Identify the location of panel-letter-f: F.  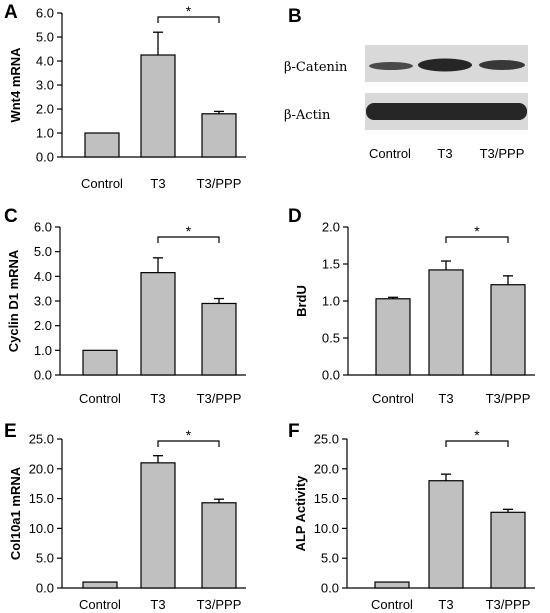
(294, 431).